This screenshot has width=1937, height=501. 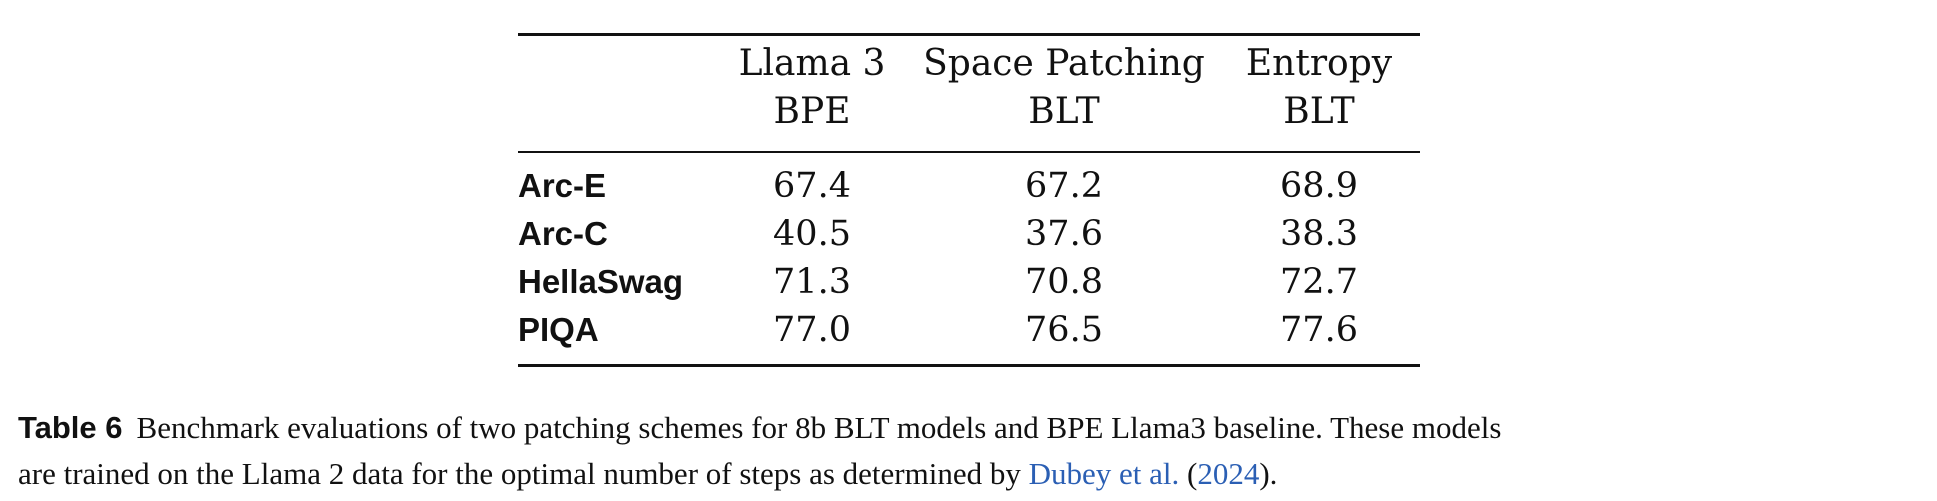 What do you see at coordinates (812, 186) in the screenshot?
I see `table-cell: 67.4` at bounding box center [812, 186].